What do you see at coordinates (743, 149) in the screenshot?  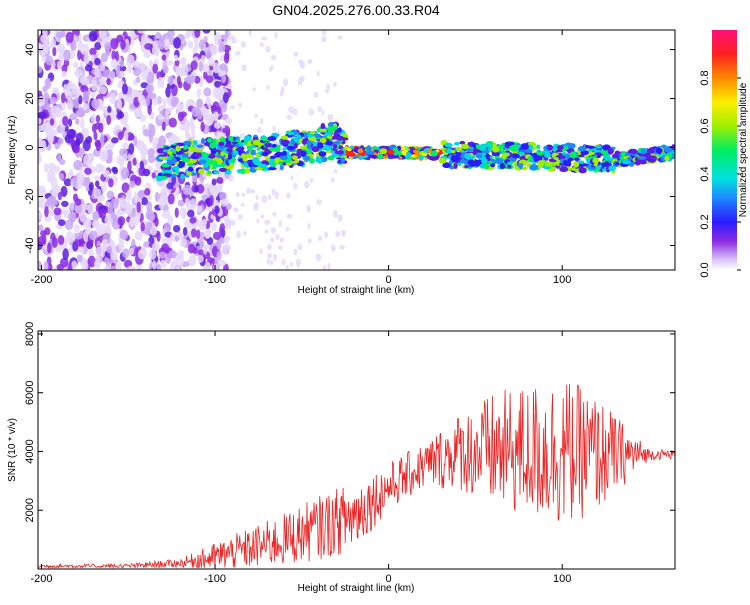 I see `colorbar-label: Normalized spectral amplitude` at bounding box center [743, 149].